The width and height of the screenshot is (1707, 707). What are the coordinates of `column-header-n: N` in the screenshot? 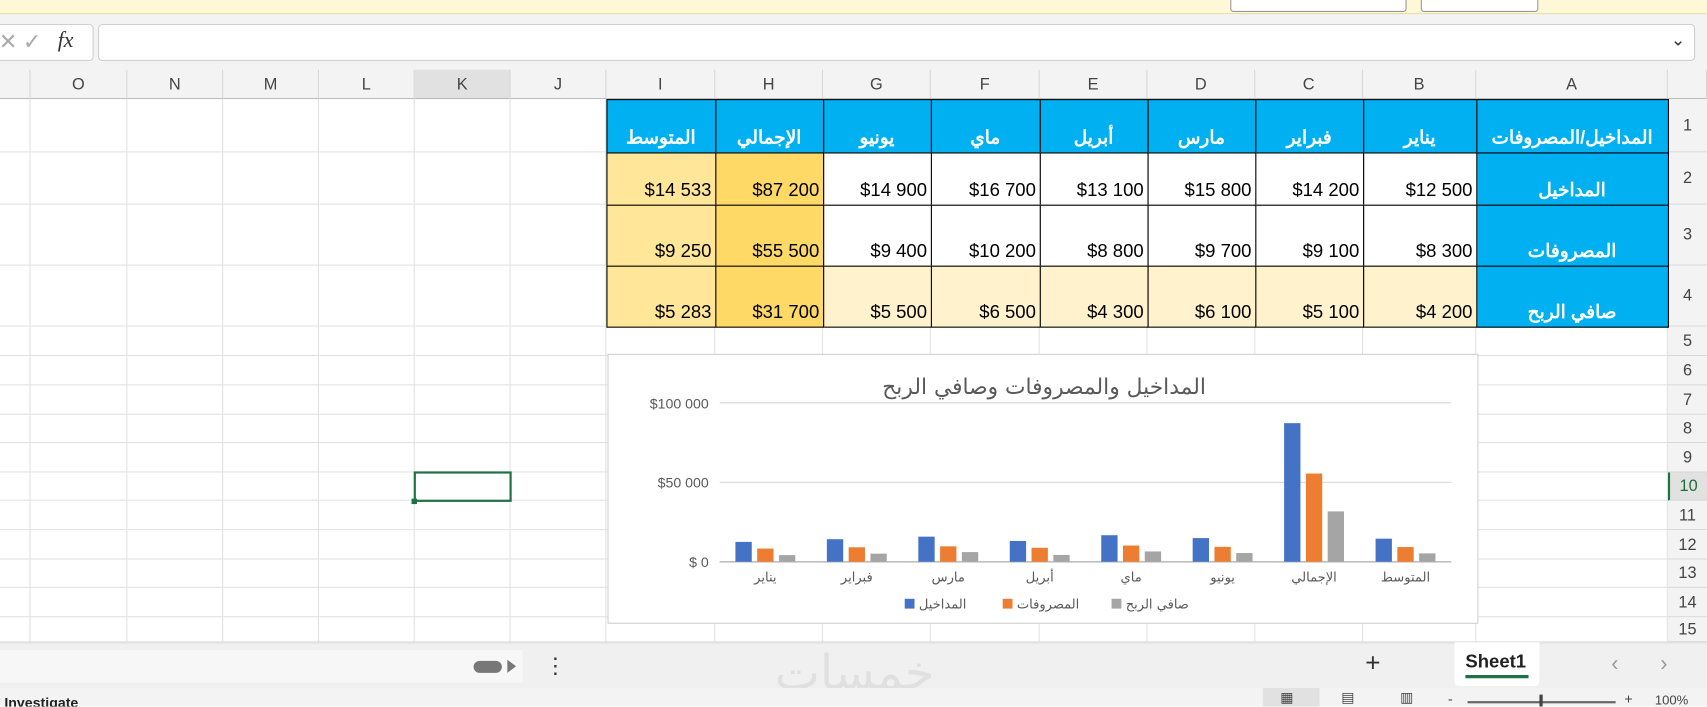 It's located at (175, 84).